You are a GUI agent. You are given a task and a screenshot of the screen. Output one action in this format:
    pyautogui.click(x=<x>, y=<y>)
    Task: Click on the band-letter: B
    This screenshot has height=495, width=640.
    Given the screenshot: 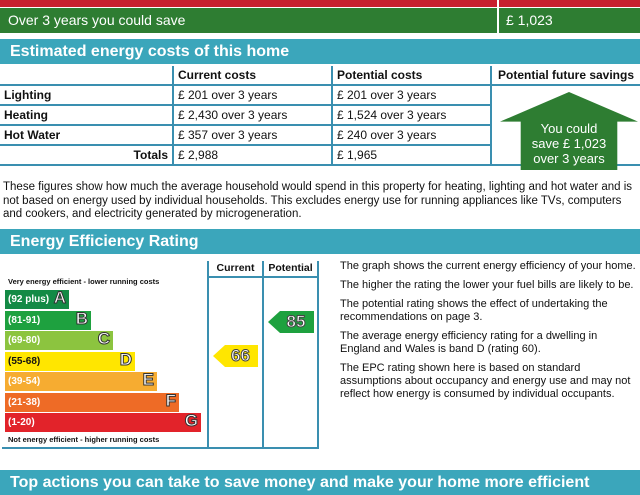 What is the action you would take?
    pyautogui.click(x=81, y=318)
    